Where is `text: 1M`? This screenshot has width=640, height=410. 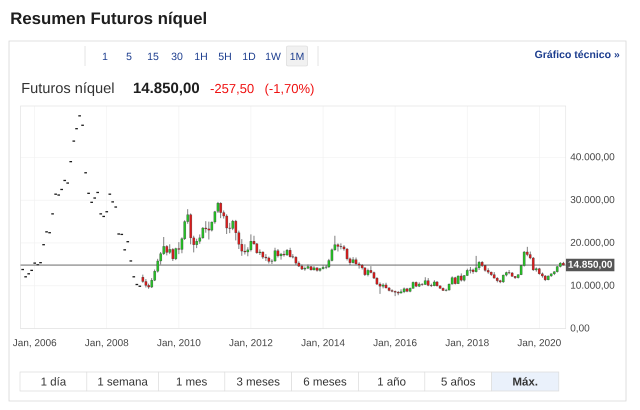
text: 1M is located at coordinates (297, 56).